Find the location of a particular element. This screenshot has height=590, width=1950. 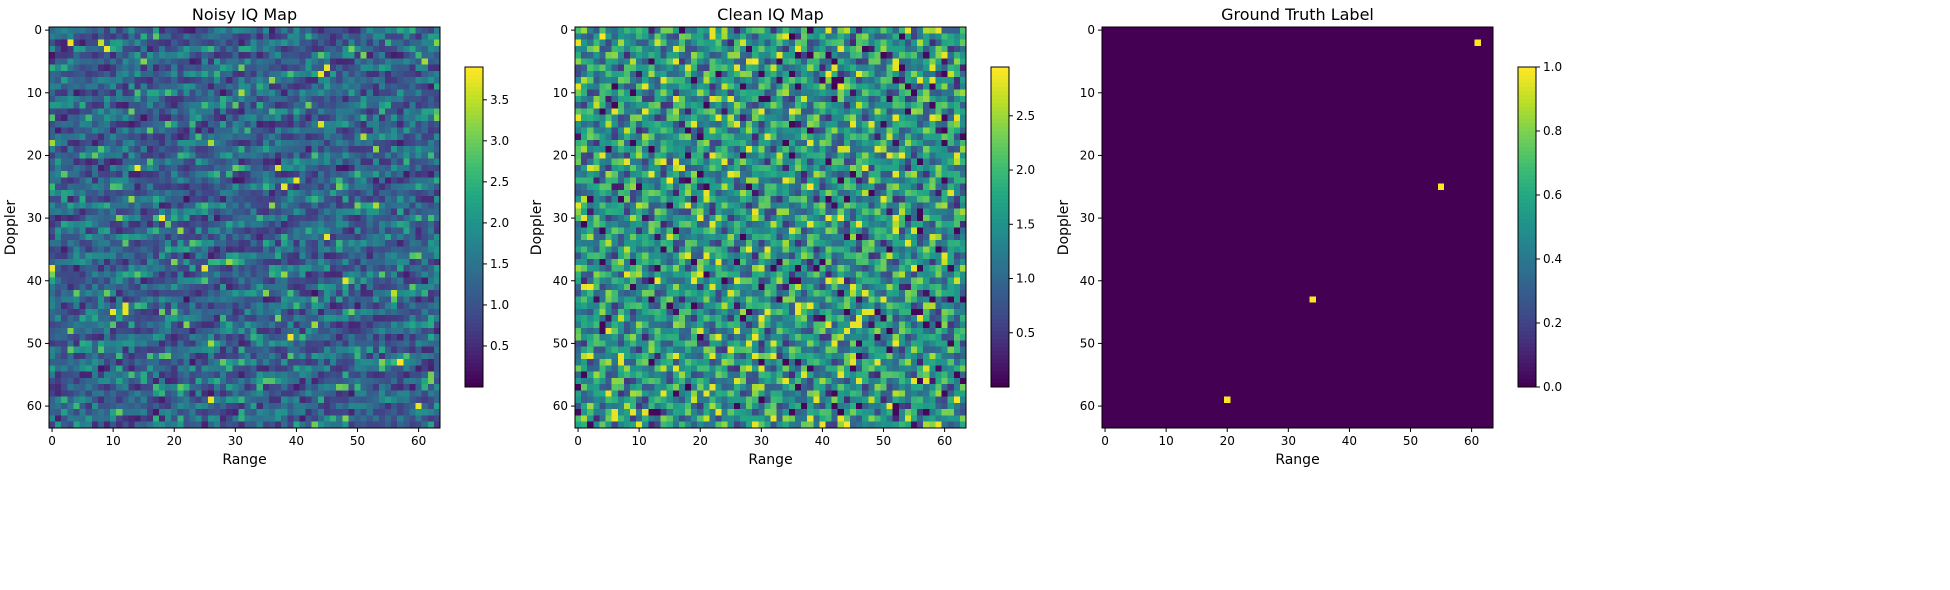

x-tick-label: 30 is located at coordinates (235, 441).